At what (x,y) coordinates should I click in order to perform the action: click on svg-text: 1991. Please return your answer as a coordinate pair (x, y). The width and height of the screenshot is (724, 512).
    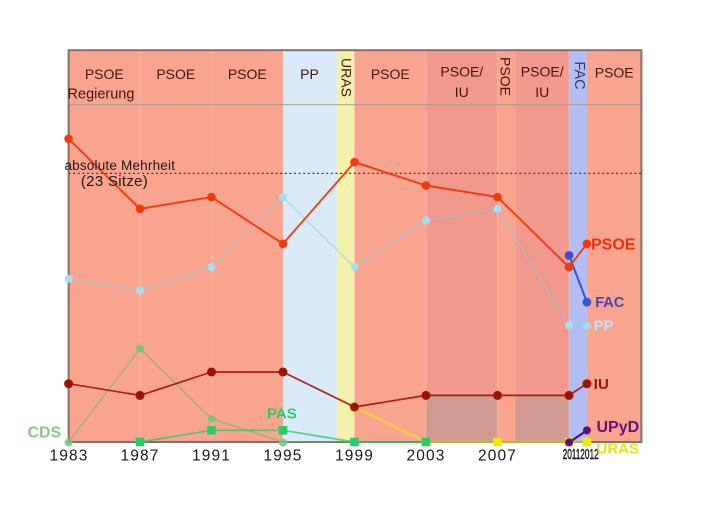
    Looking at the image, I should click on (211, 456).